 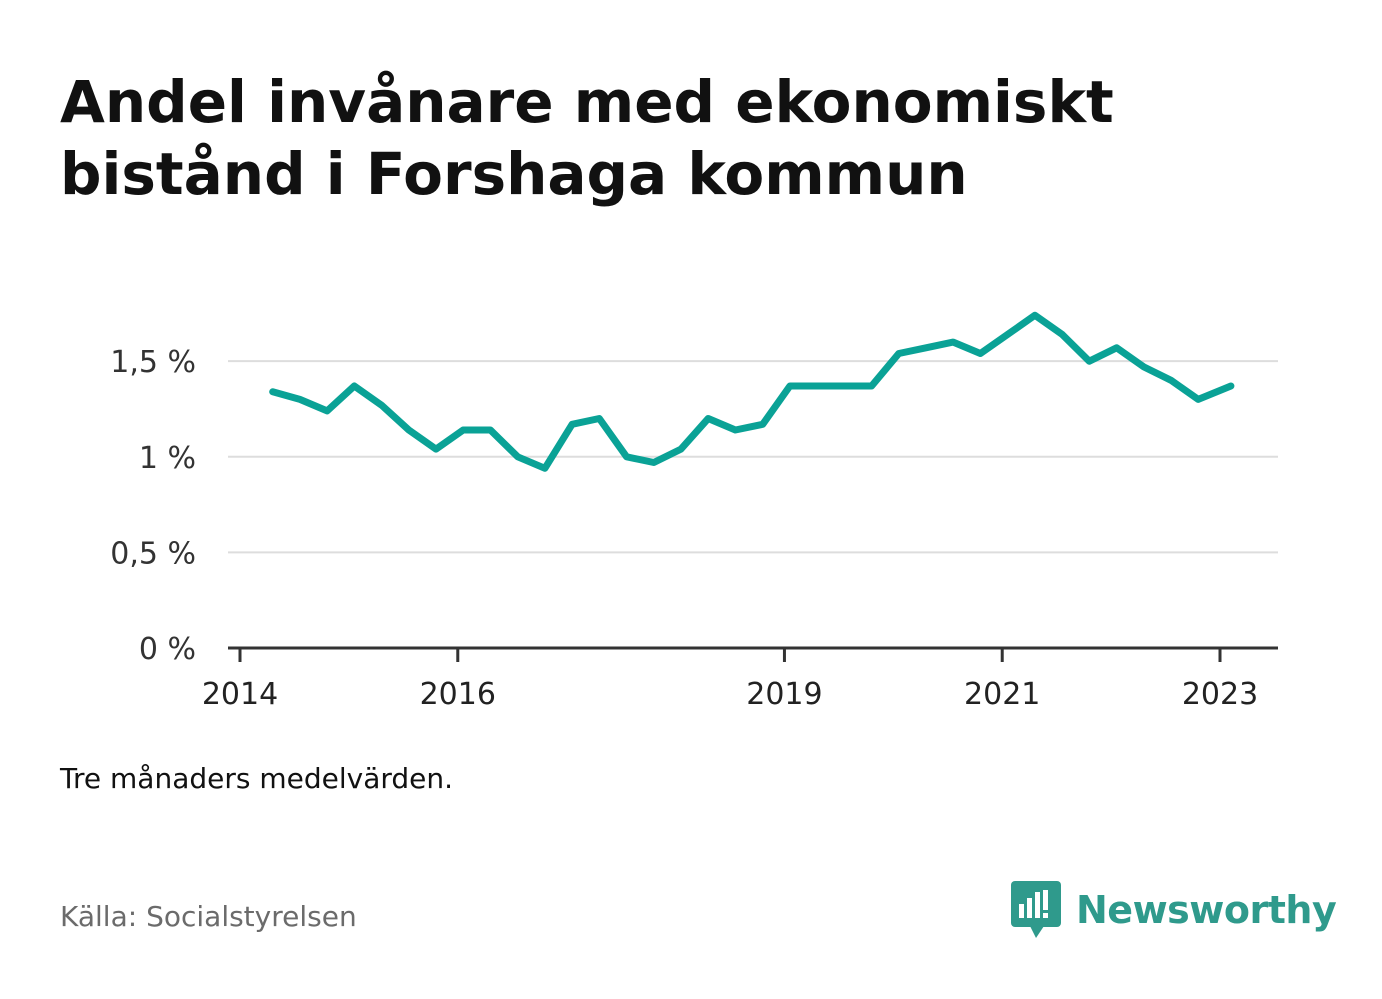 I want to click on gridlines, so click(x=753, y=457).